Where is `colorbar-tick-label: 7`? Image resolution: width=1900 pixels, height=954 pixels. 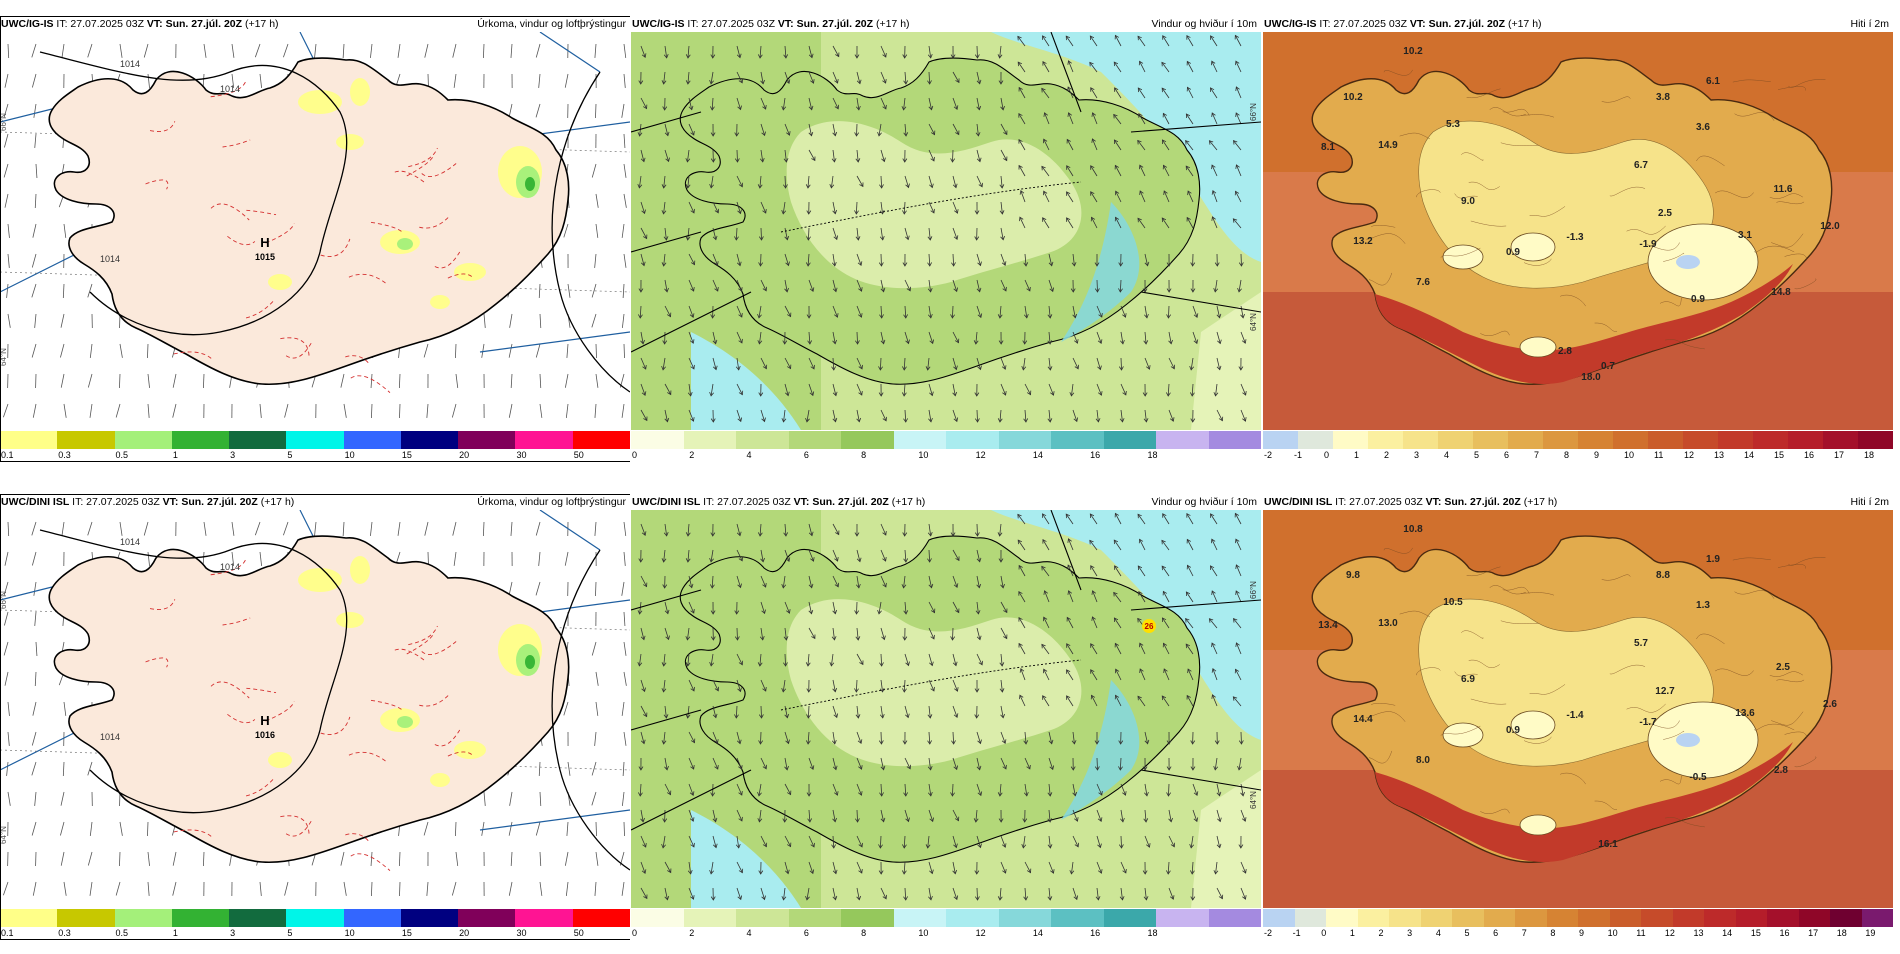 colorbar-tick-label: 7 is located at coordinates (1536, 455).